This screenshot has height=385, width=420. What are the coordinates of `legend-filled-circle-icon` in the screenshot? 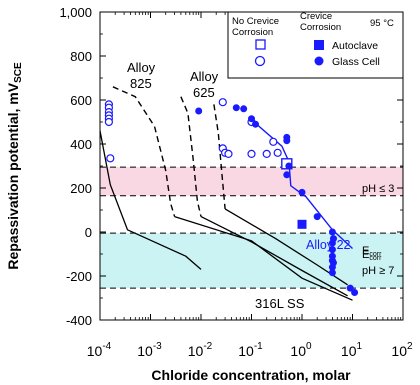 It's located at (319, 61).